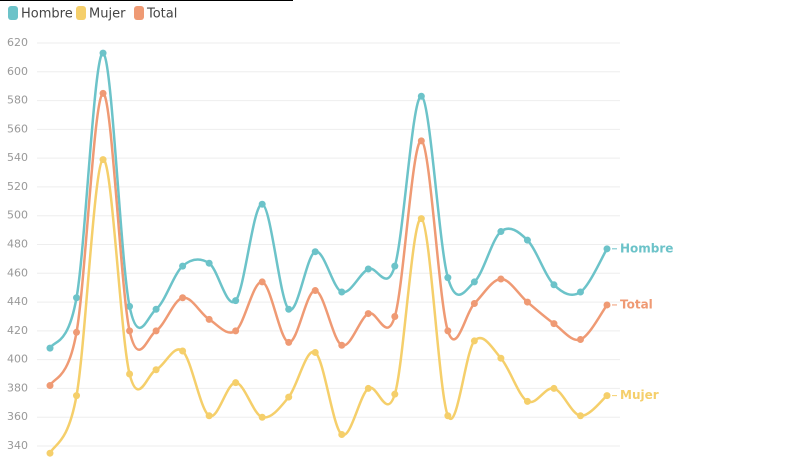 The width and height of the screenshot is (788, 463). I want to click on y-tick-label: 560, so click(17, 128).